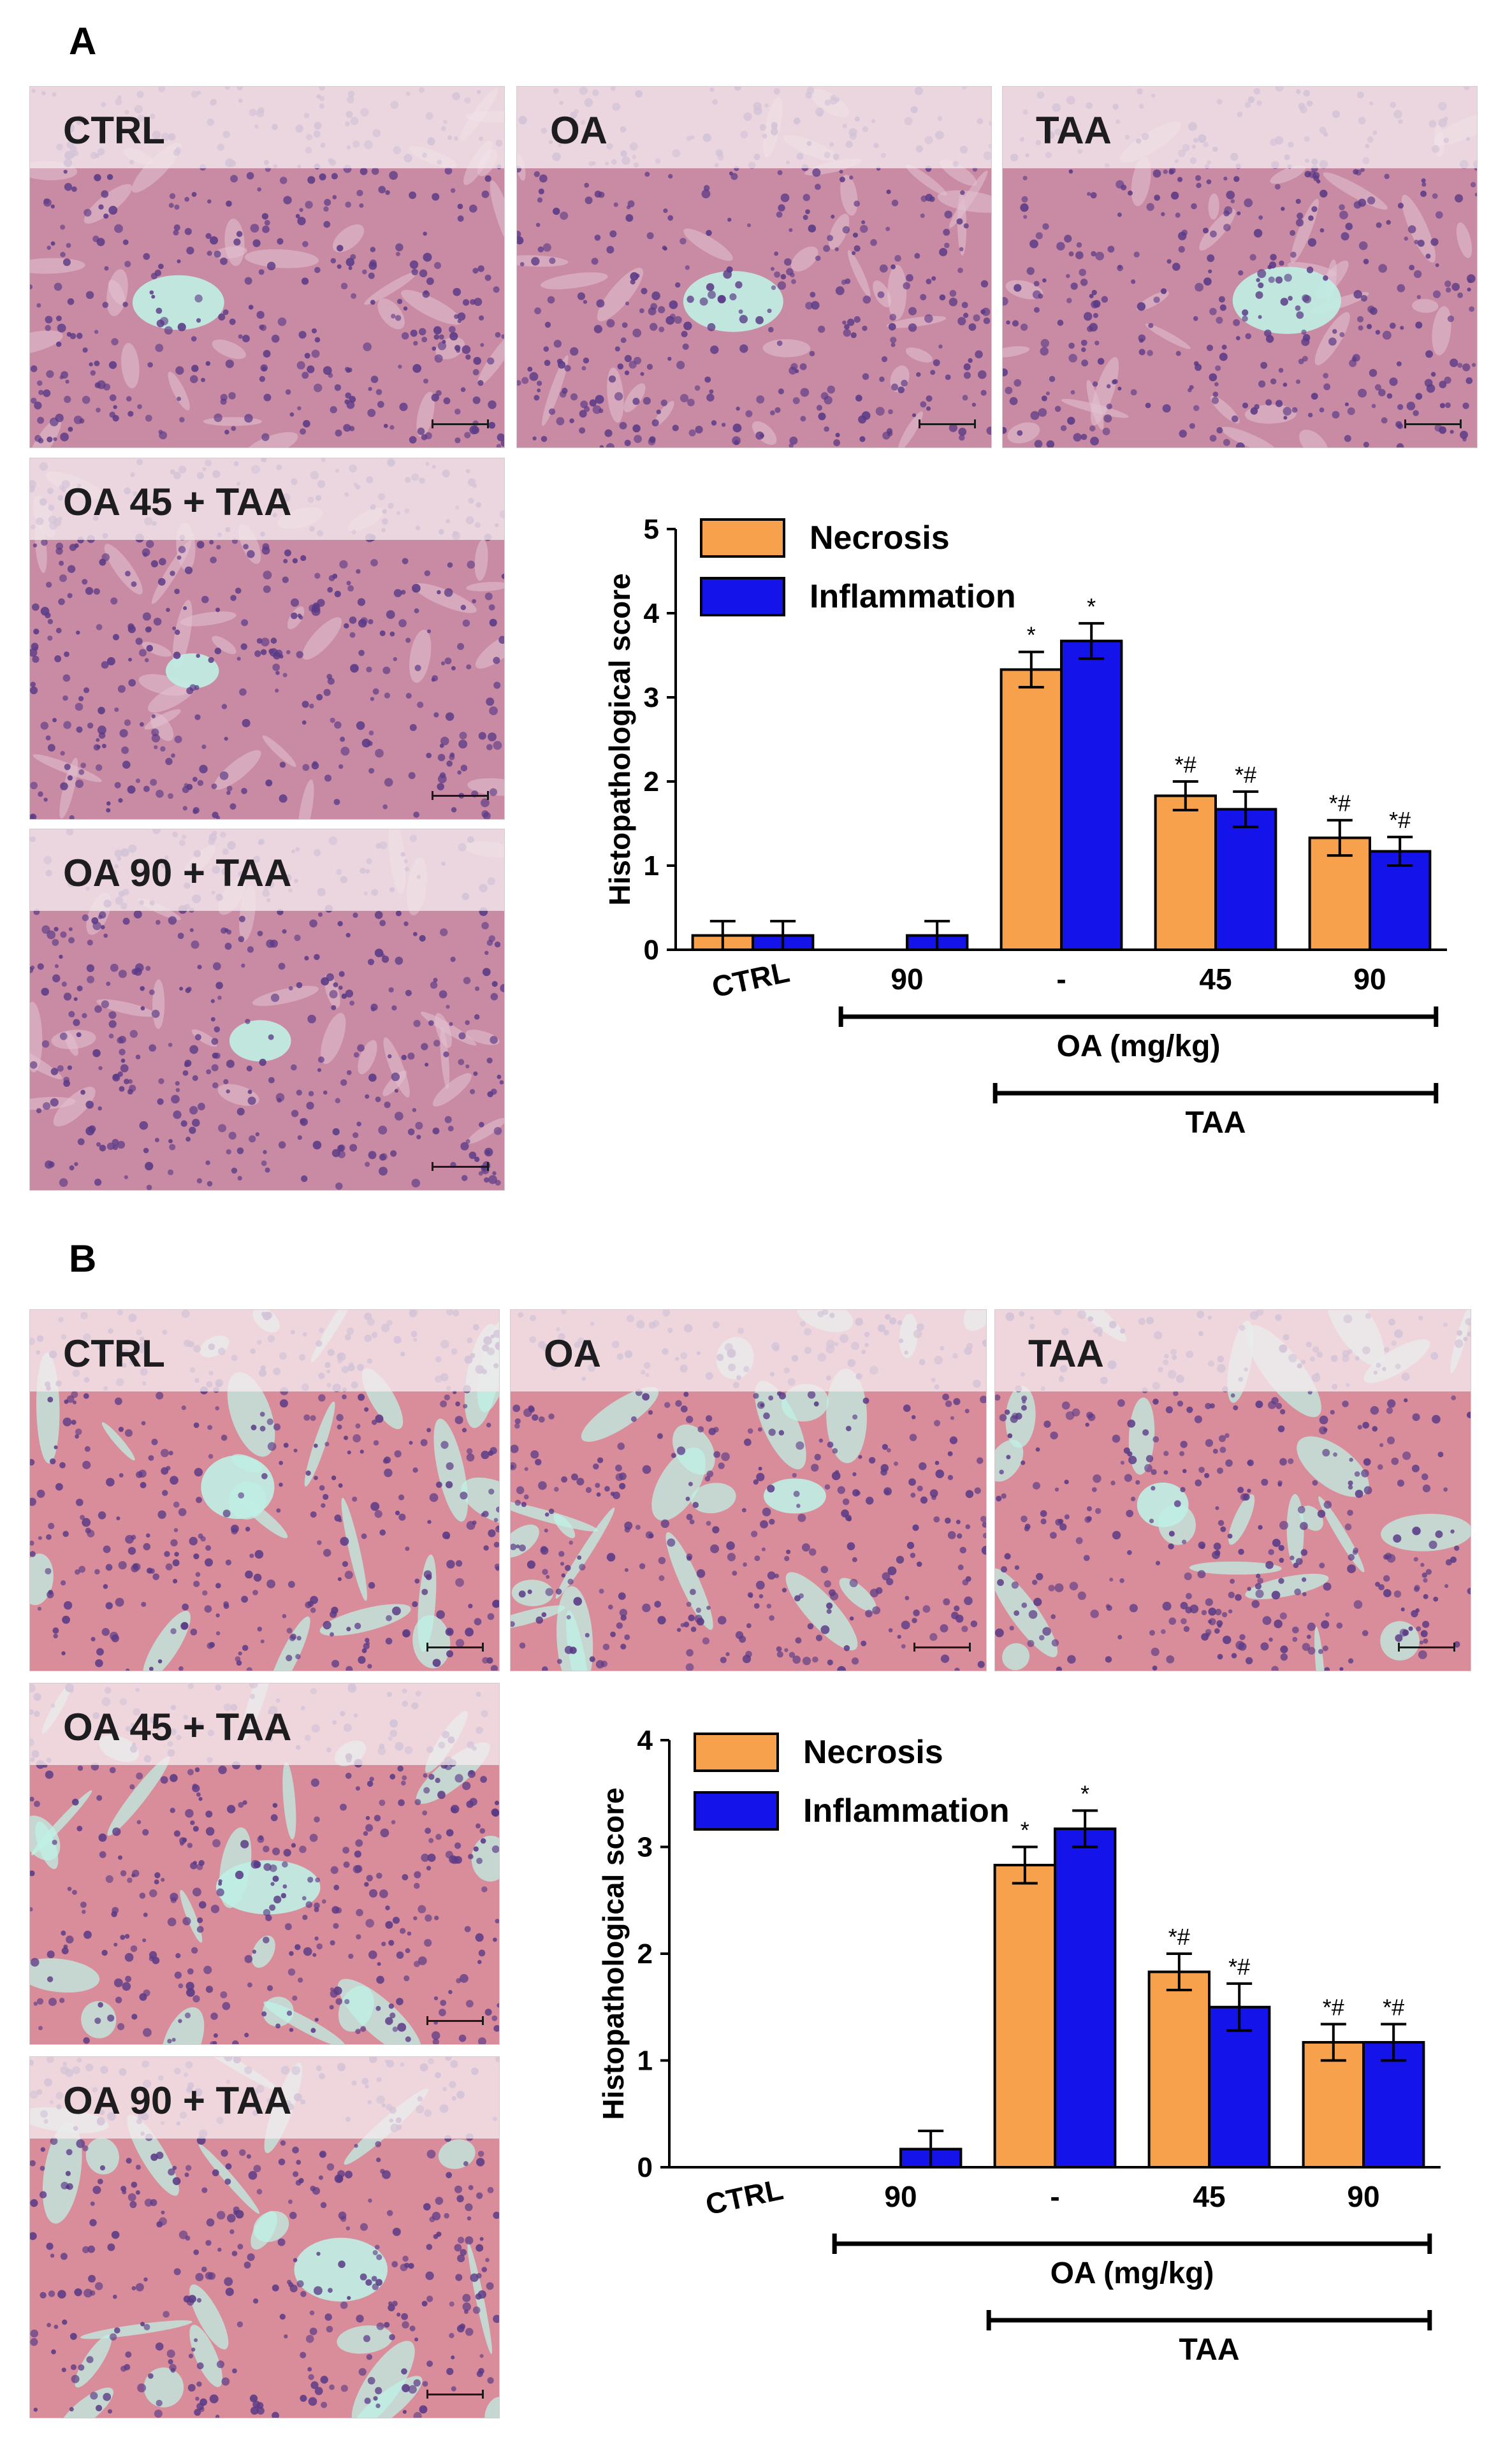 Image resolution: width=1512 pixels, height=2463 pixels. Describe the element at coordinates (736, 1811) in the screenshot. I see `legend-swatch-inflammation` at that location.